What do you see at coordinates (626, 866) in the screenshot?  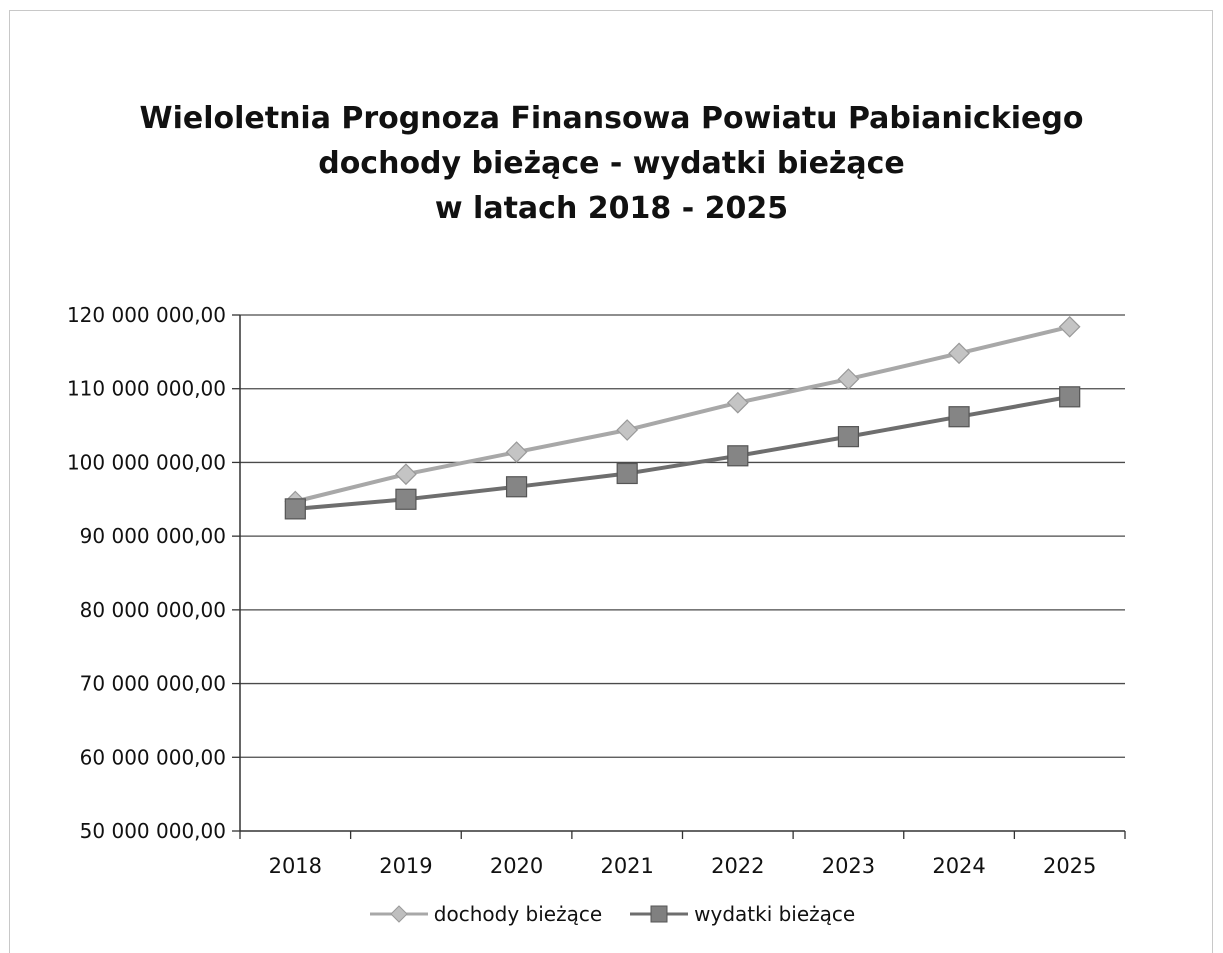 I see `x-tick-label: 2021` at bounding box center [626, 866].